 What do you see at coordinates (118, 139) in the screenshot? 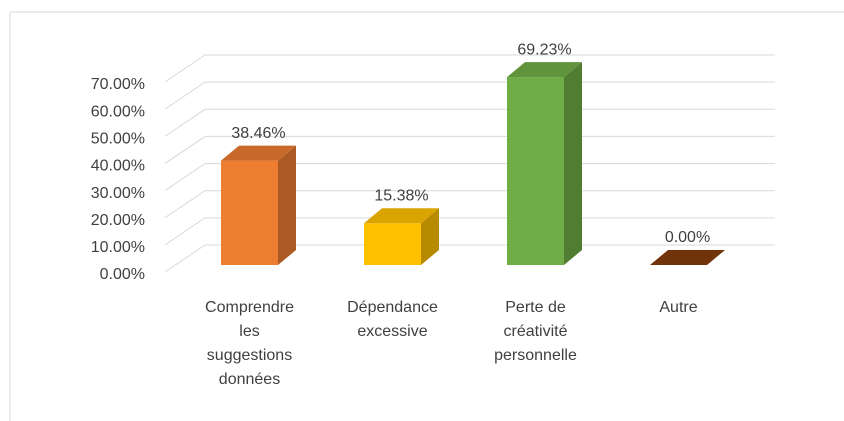
I see `y-tick-label: 50.00%` at bounding box center [118, 139].